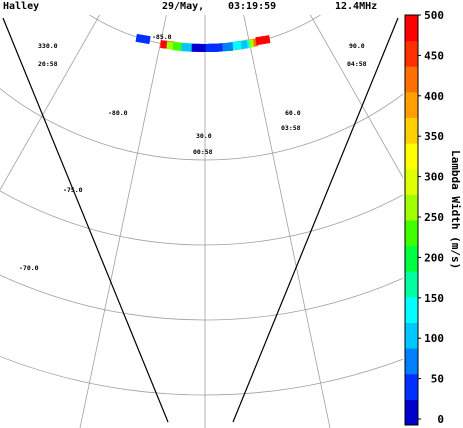 This screenshot has width=463, height=428. What do you see at coordinates (204, 136) in the screenshot?
I see `mlt-label-0: 30.0` at bounding box center [204, 136].